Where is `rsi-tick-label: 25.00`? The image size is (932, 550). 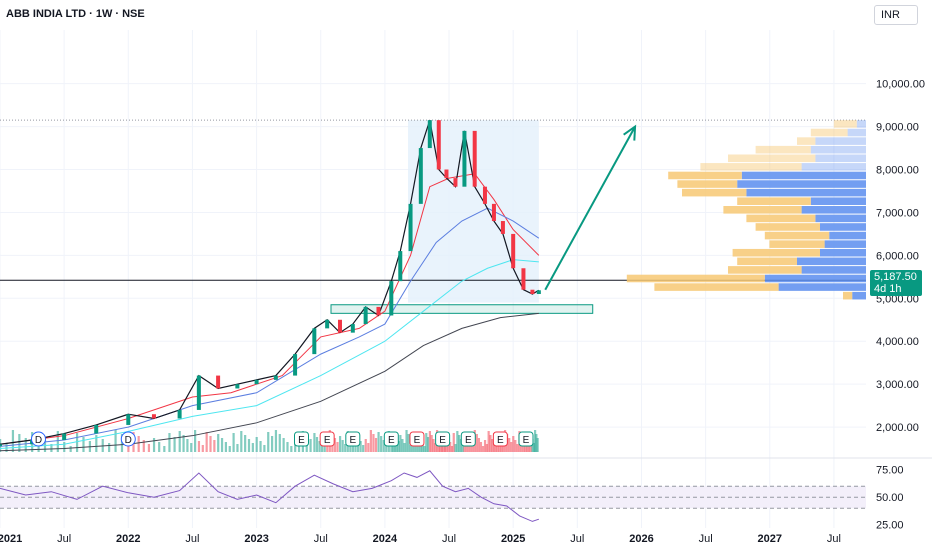
rsi-tick-label: 25.00 is located at coordinates (890, 526).